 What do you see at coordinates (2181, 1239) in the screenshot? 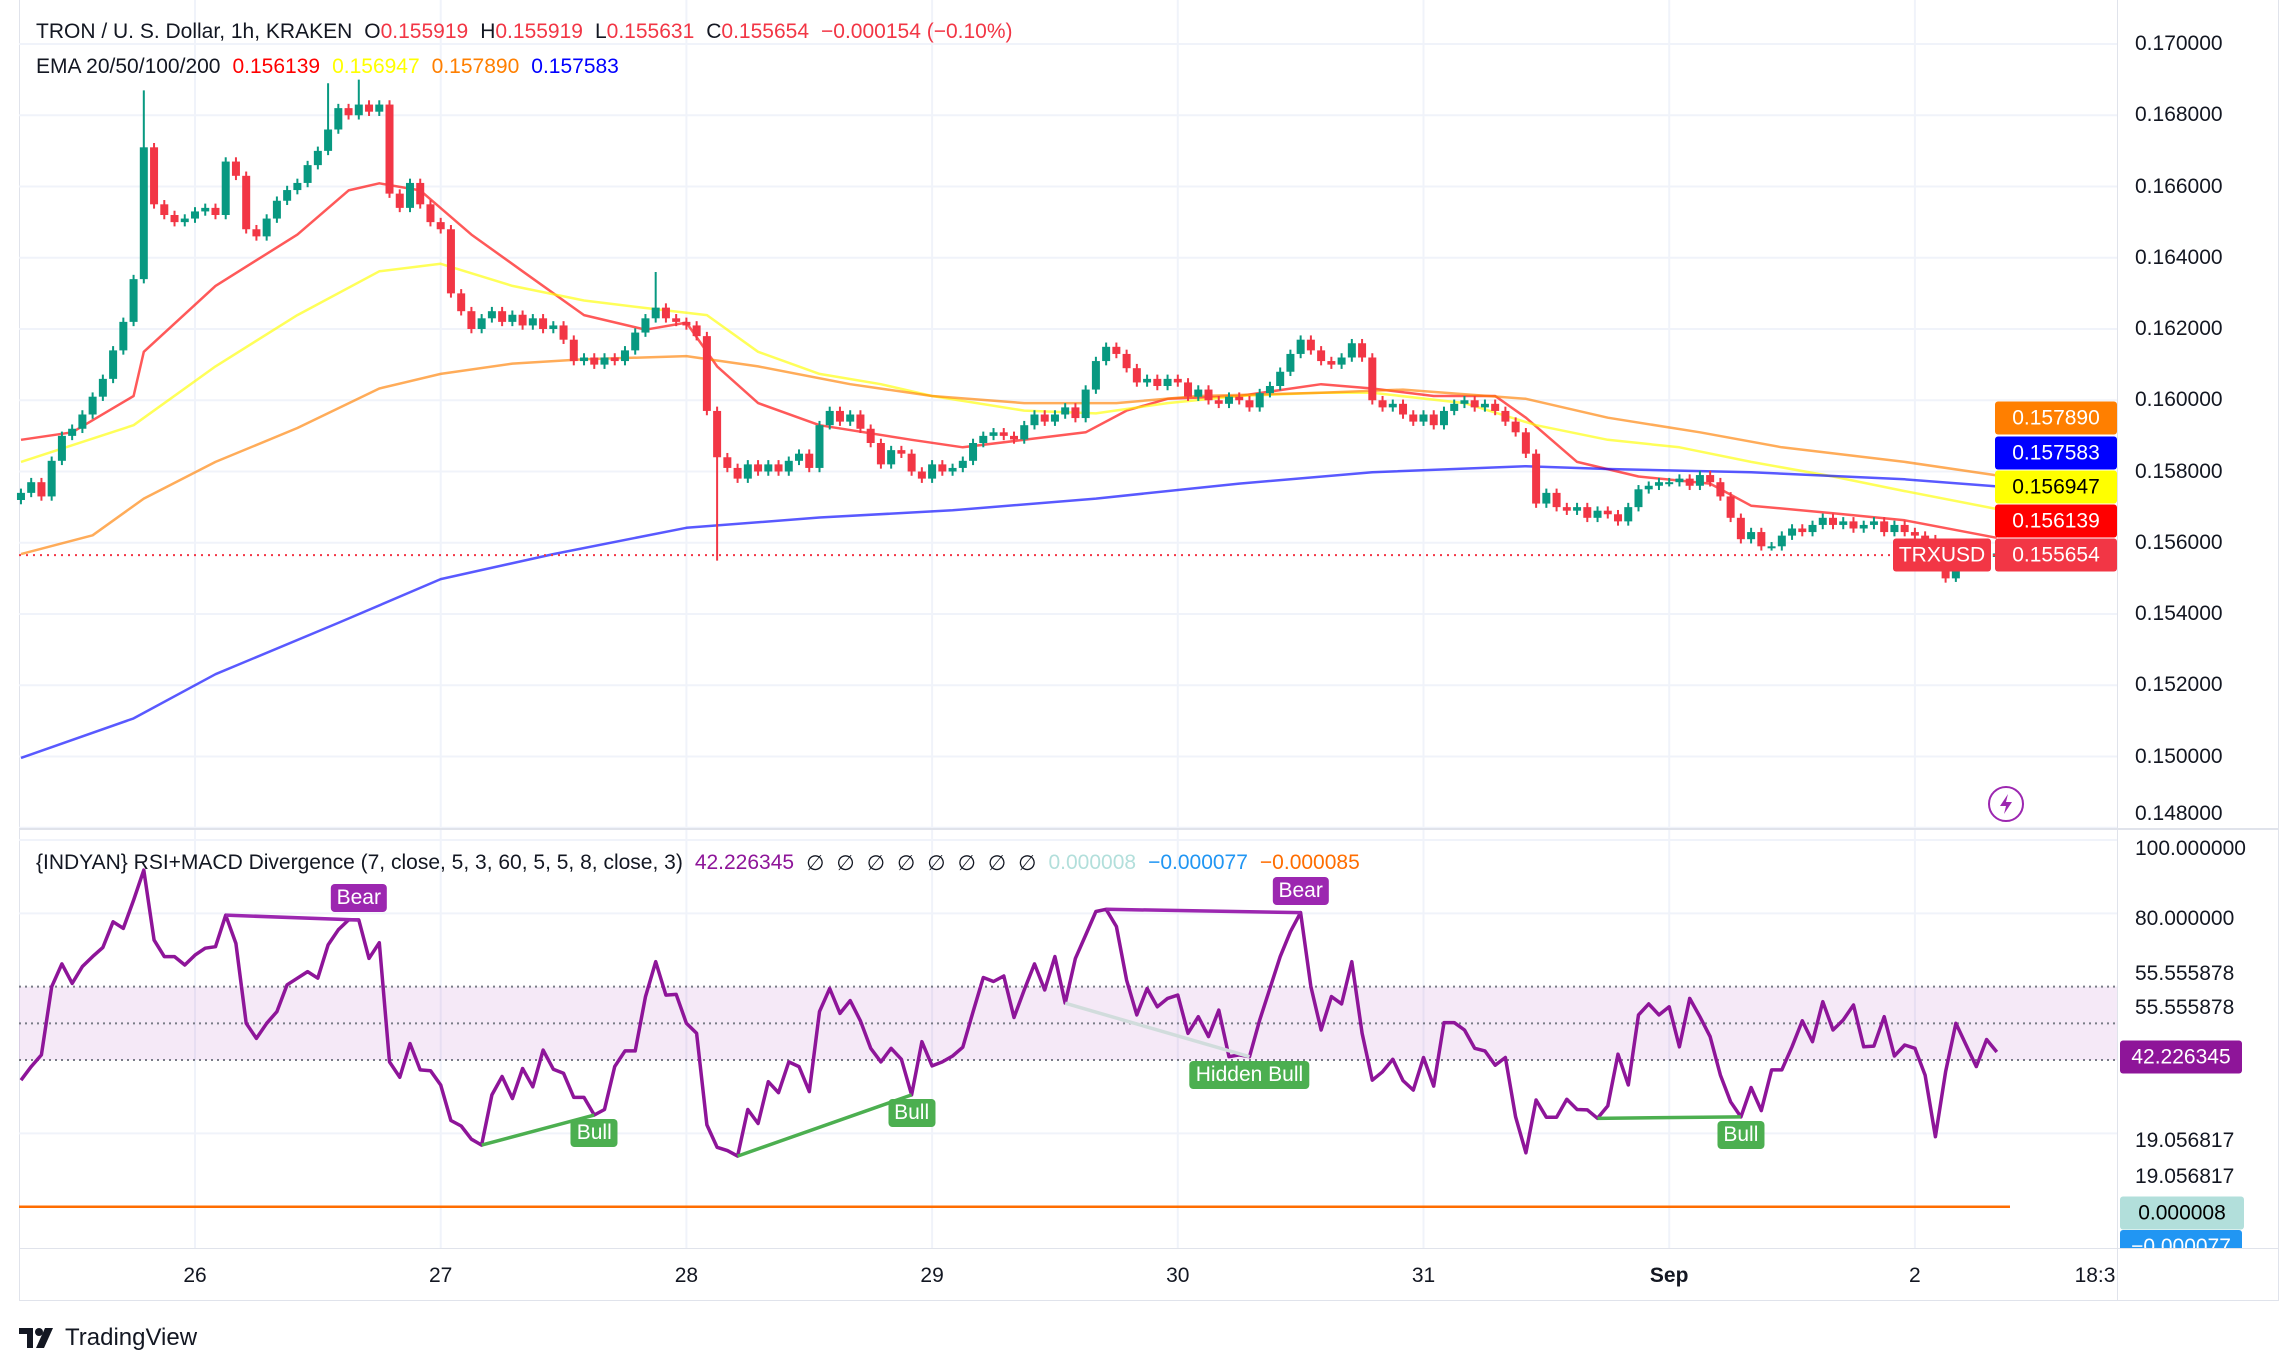
I see `macd-value-label: −0.000077` at bounding box center [2181, 1239].